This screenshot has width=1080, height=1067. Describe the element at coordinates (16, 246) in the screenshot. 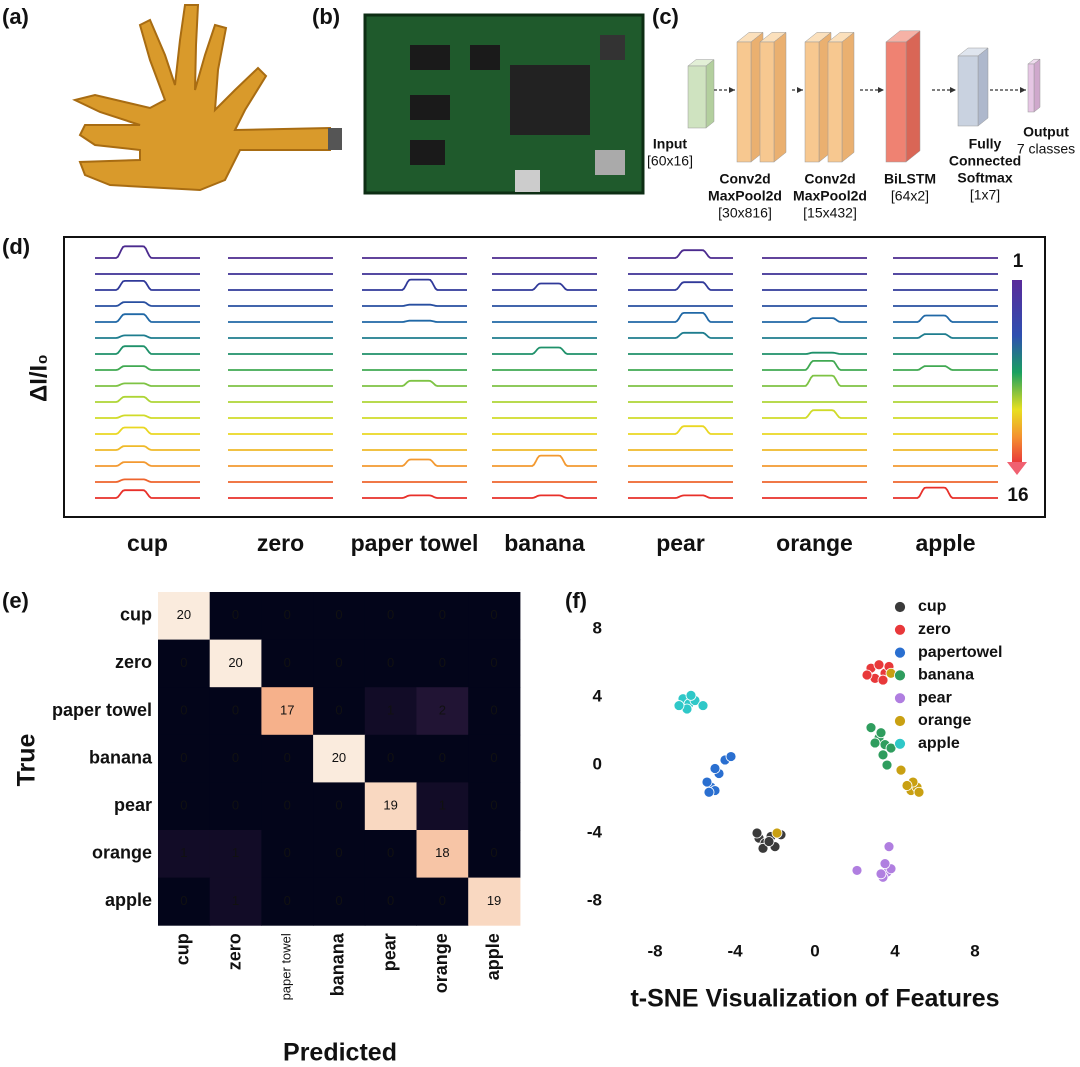

I see `panel-label: (d)` at that location.